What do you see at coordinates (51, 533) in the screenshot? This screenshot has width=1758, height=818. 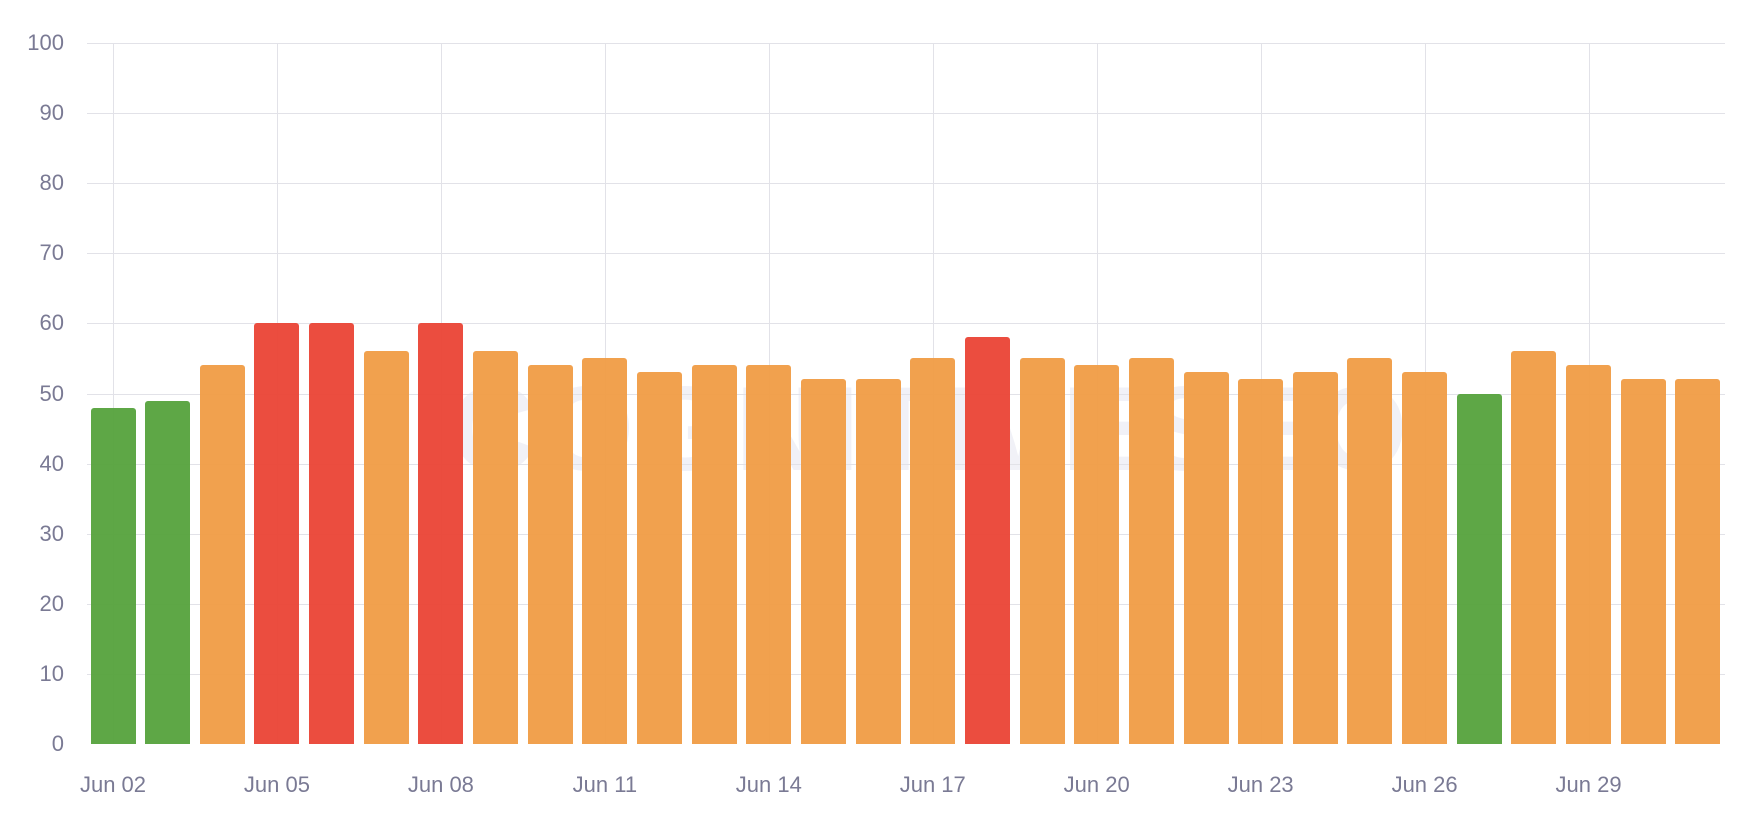 I see `y-tick-label: 30` at bounding box center [51, 533].